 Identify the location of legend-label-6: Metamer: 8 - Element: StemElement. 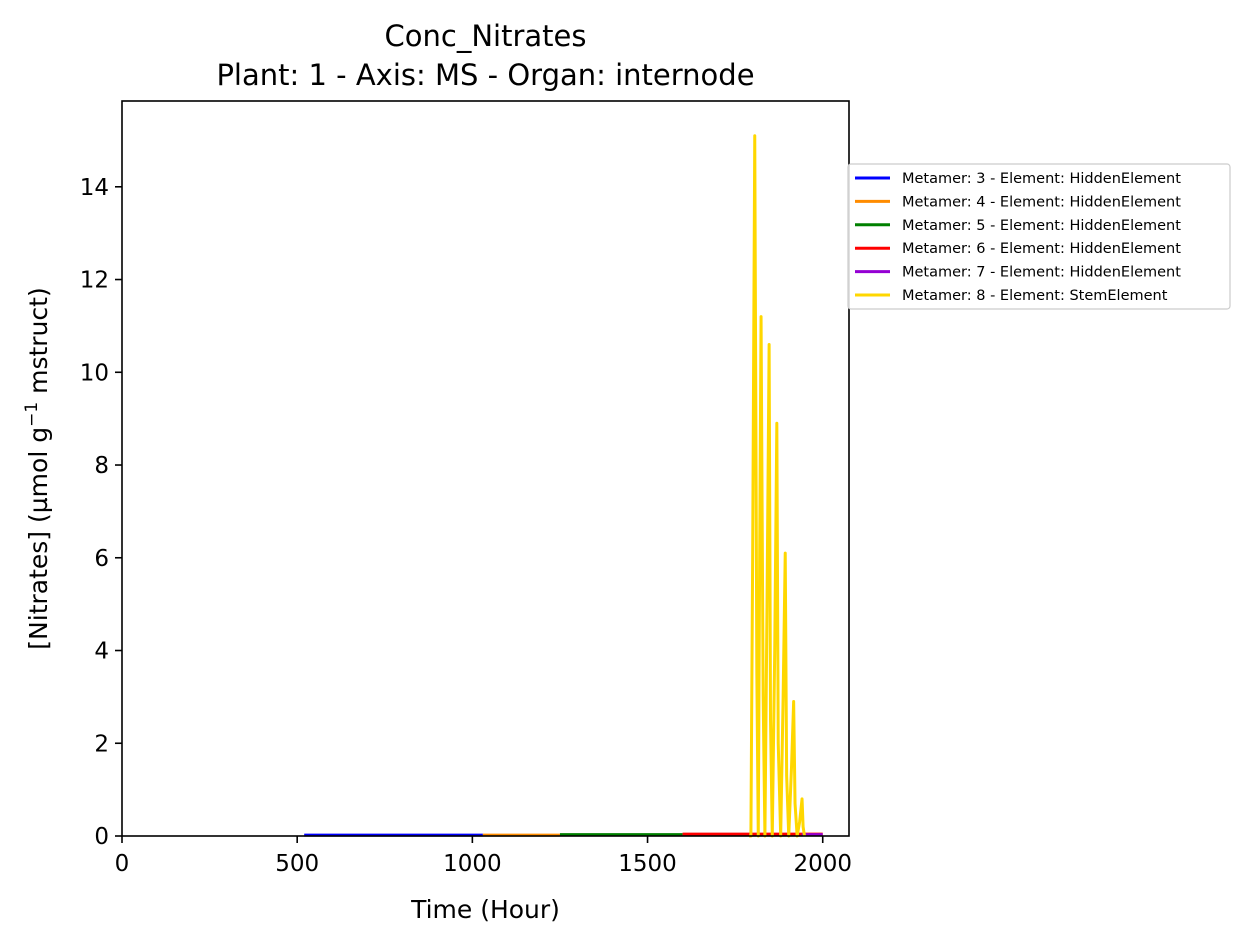
(1035, 296).